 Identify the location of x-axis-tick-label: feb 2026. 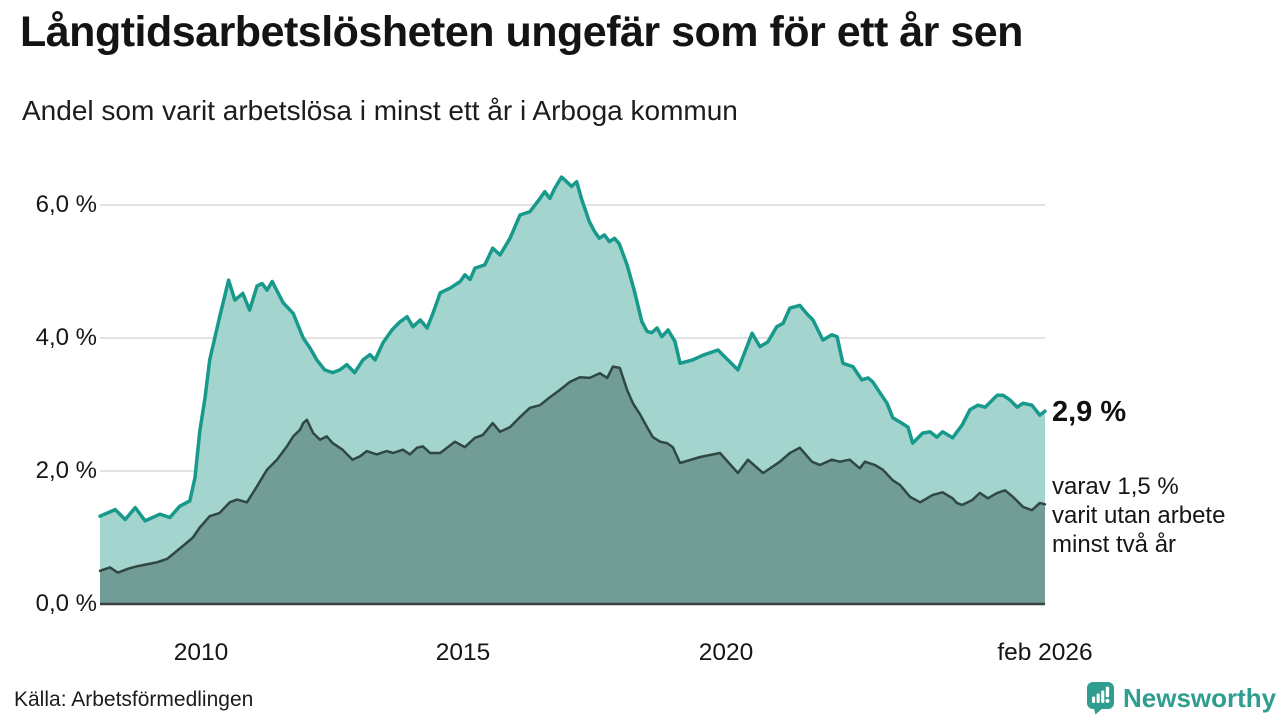
(1045, 652).